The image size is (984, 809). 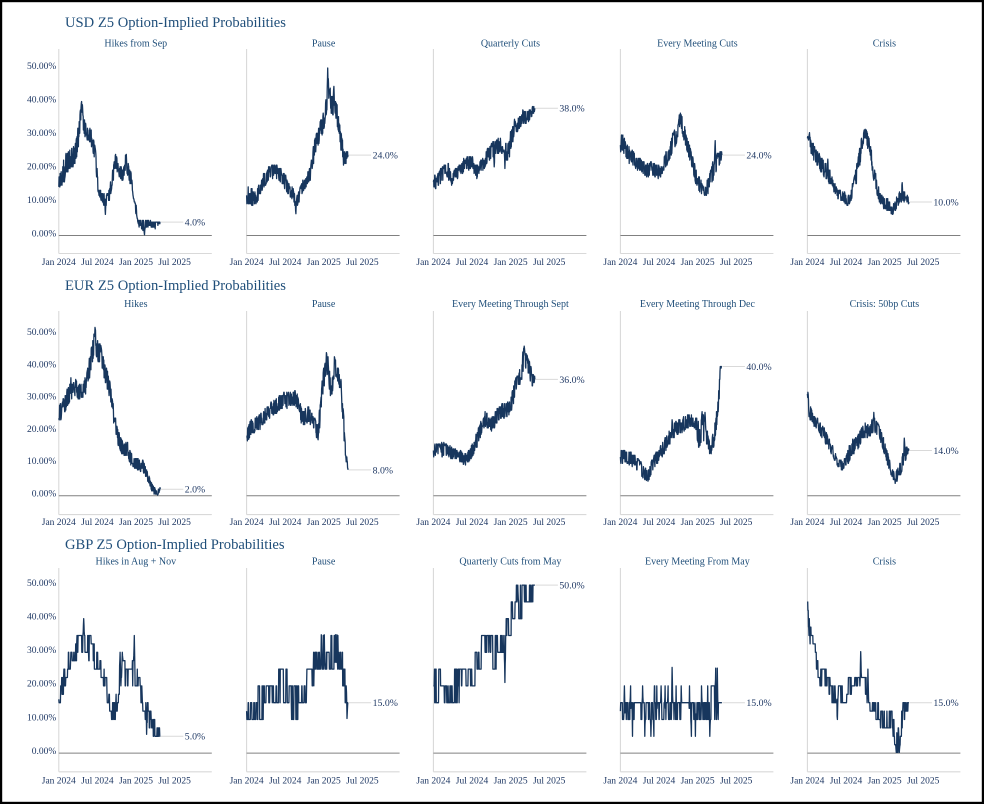 What do you see at coordinates (758, 367) in the screenshot?
I see `svg-text: 40.0%` at bounding box center [758, 367].